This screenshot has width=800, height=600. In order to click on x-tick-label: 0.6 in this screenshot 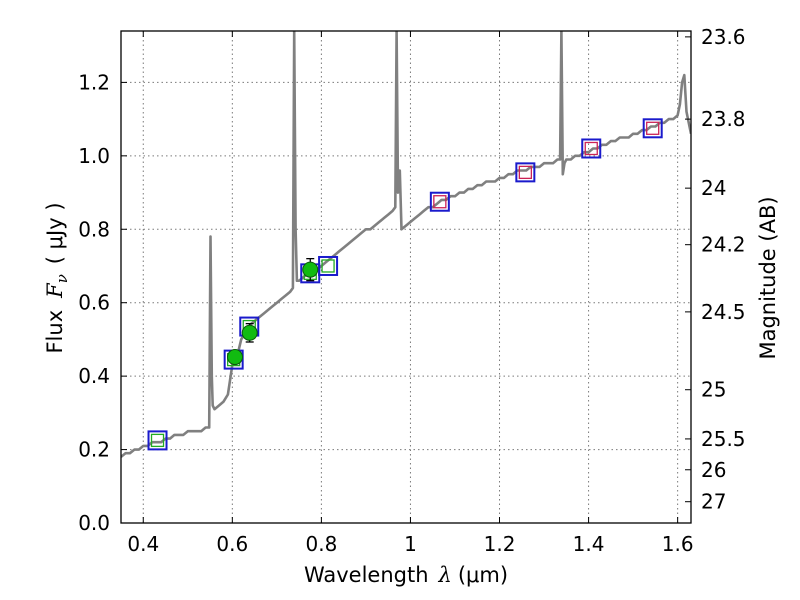, I will do `click(232, 544)`.